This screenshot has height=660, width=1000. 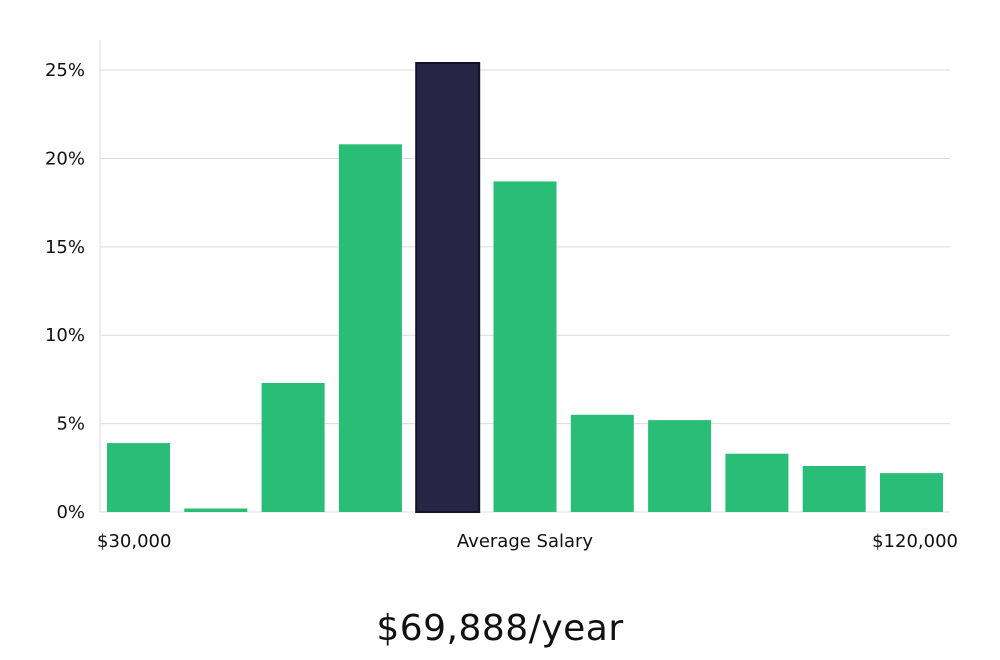 What do you see at coordinates (65, 247) in the screenshot?
I see `y-tick-label: 15%` at bounding box center [65, 247].